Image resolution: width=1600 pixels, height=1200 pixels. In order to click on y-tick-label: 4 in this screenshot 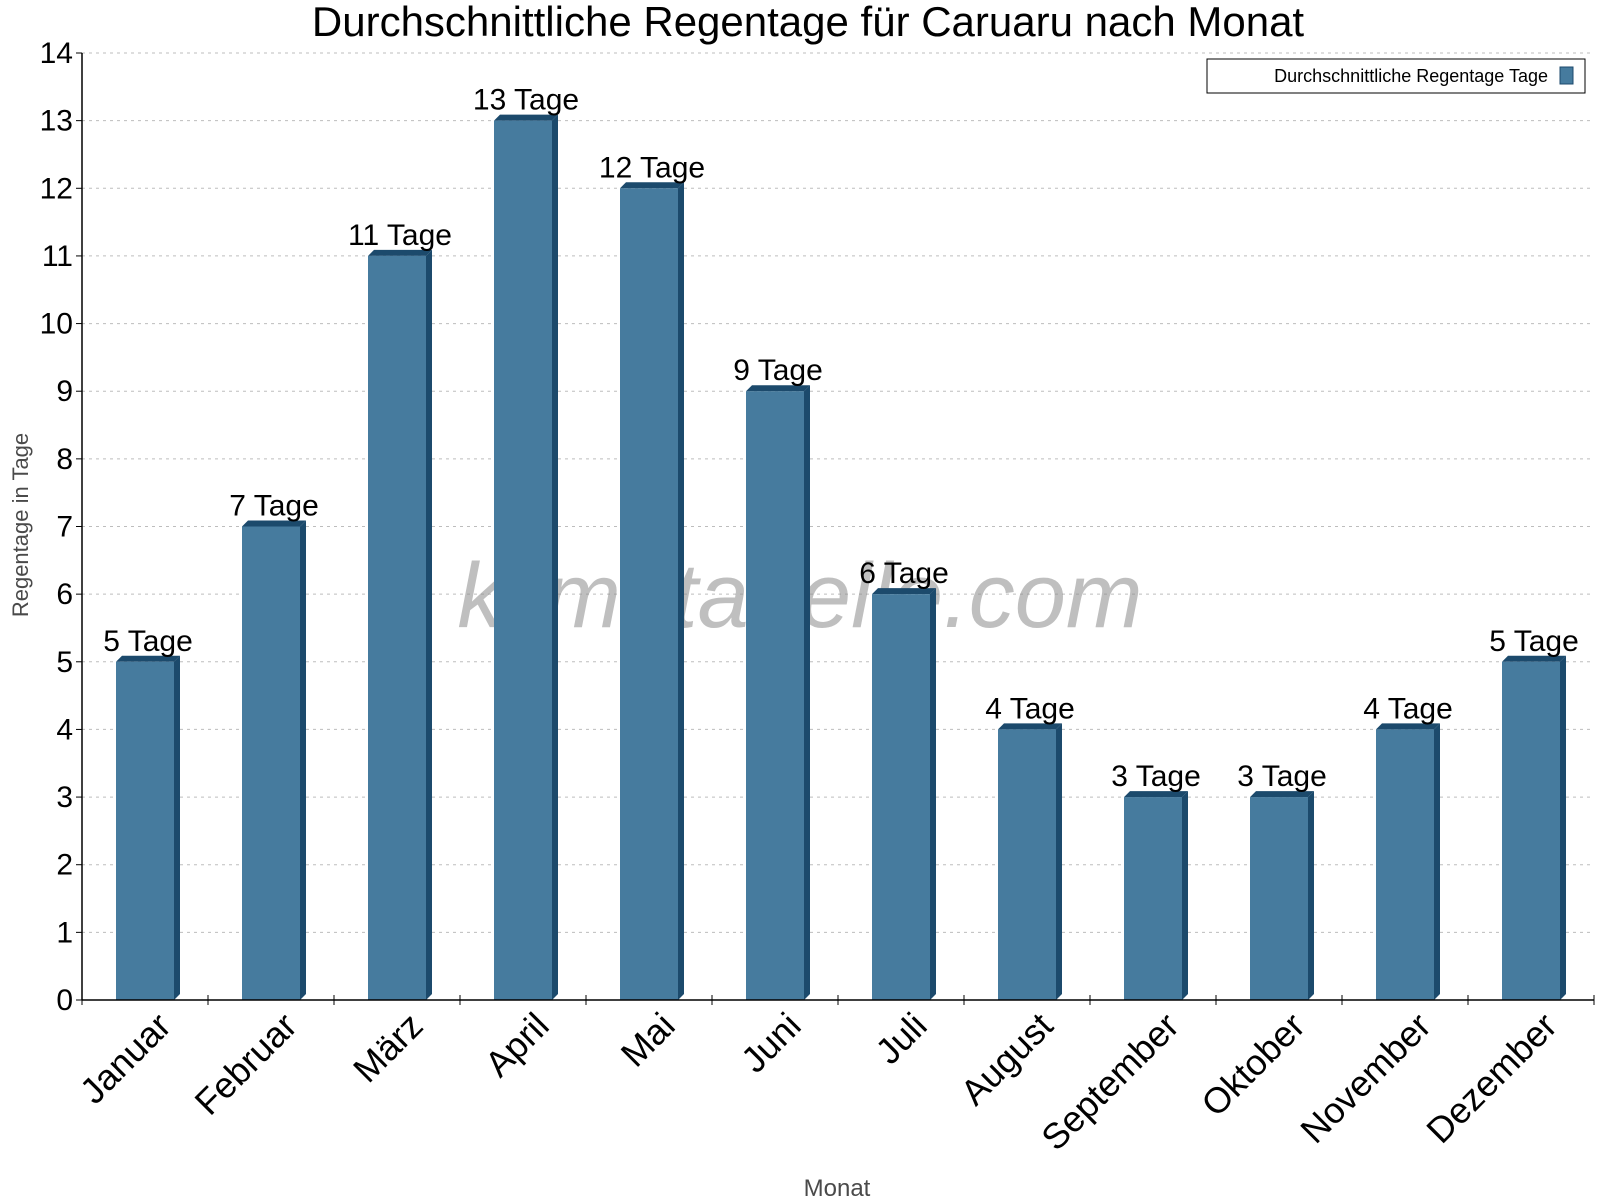, I will do `click(64, 729)`.